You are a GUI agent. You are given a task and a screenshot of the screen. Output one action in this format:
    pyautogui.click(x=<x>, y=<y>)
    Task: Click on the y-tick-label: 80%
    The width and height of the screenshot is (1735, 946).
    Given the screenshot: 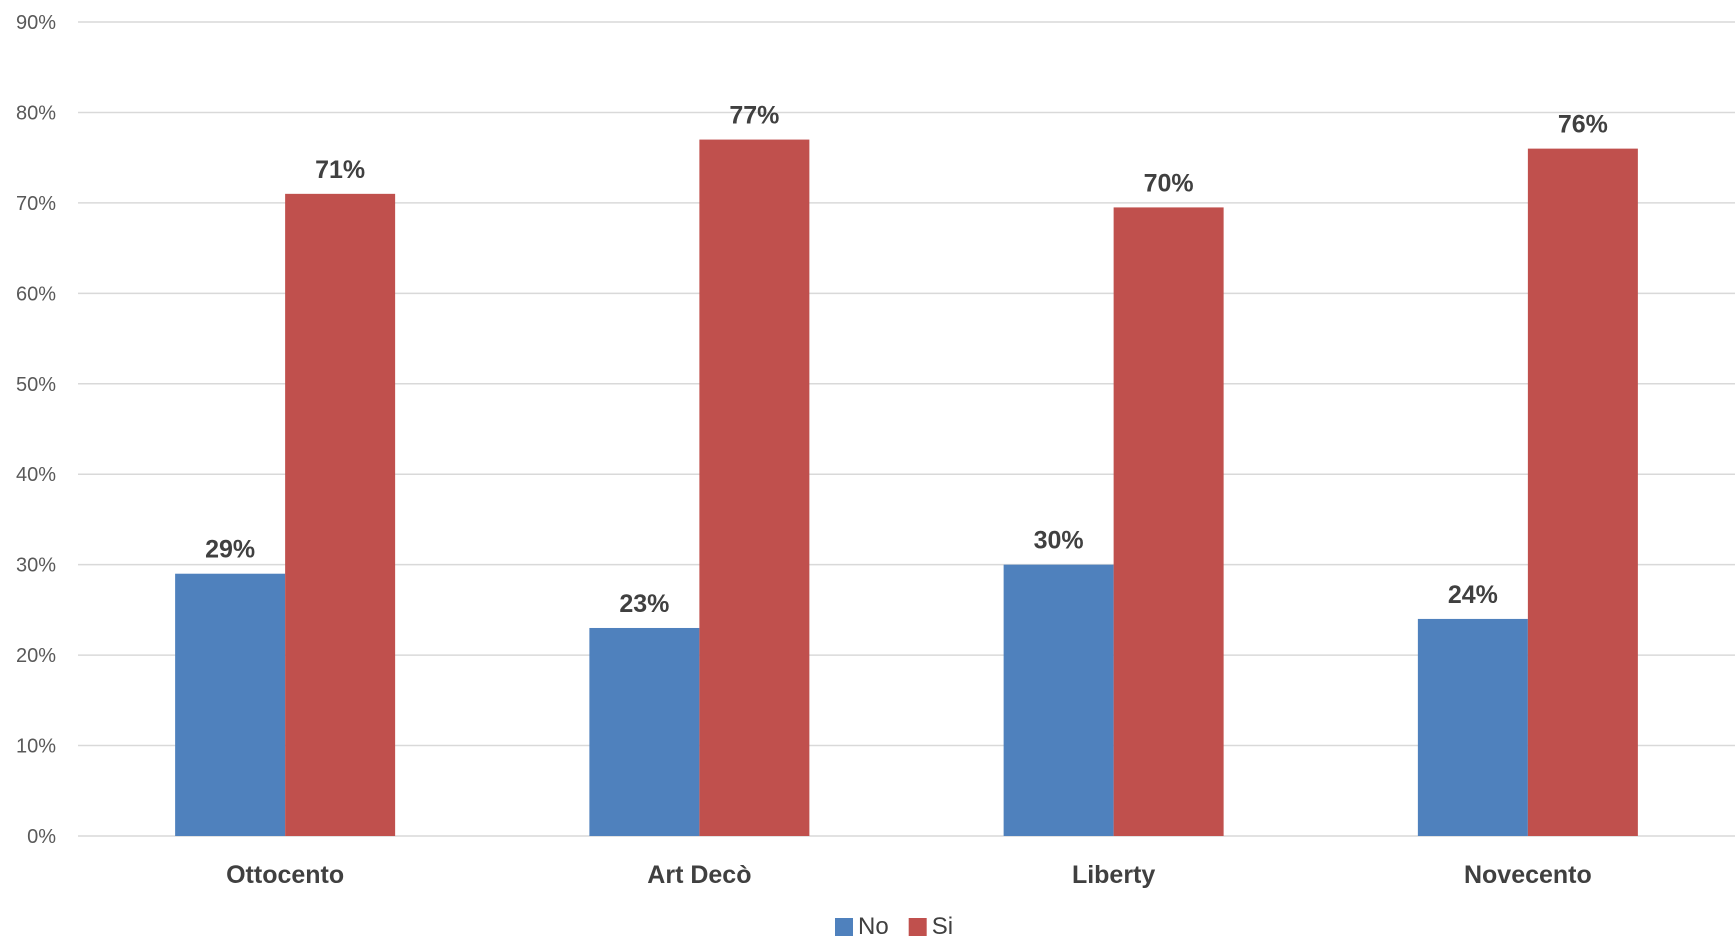 What is the action you would take?
    pyautogui.click(x=36, y=113)
    